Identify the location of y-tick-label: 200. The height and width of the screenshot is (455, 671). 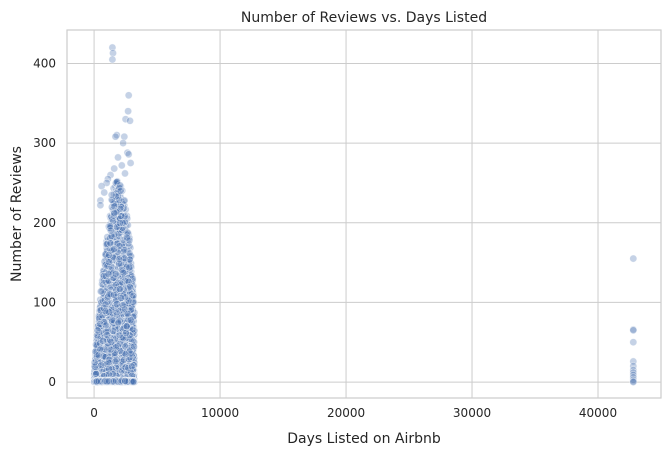
(44, 223).